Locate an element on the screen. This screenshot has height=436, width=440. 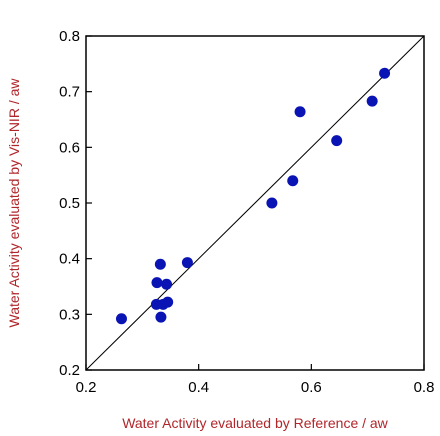
y-axis-ticks: 0.2 0.3 0.4 0.5 0.6 0.7 0.8 is located at coordinates (75, 203).